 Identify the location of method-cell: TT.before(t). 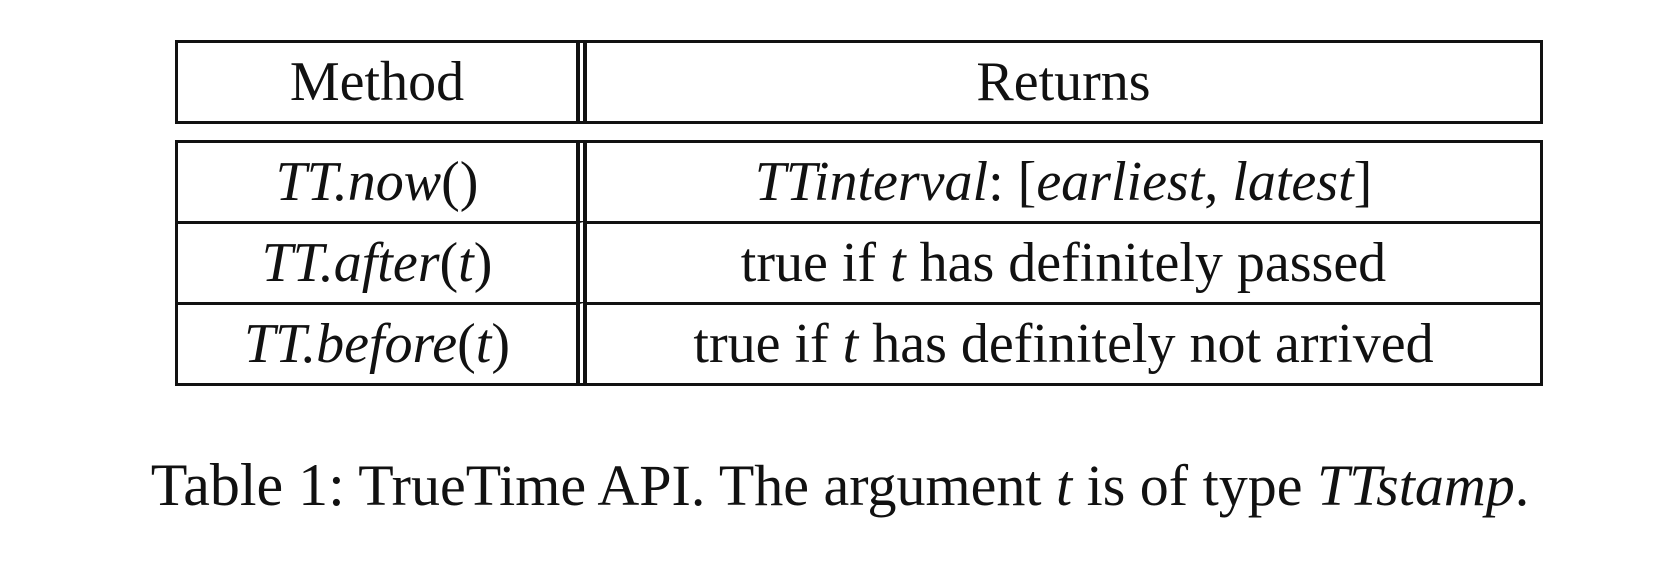
(382, 342).